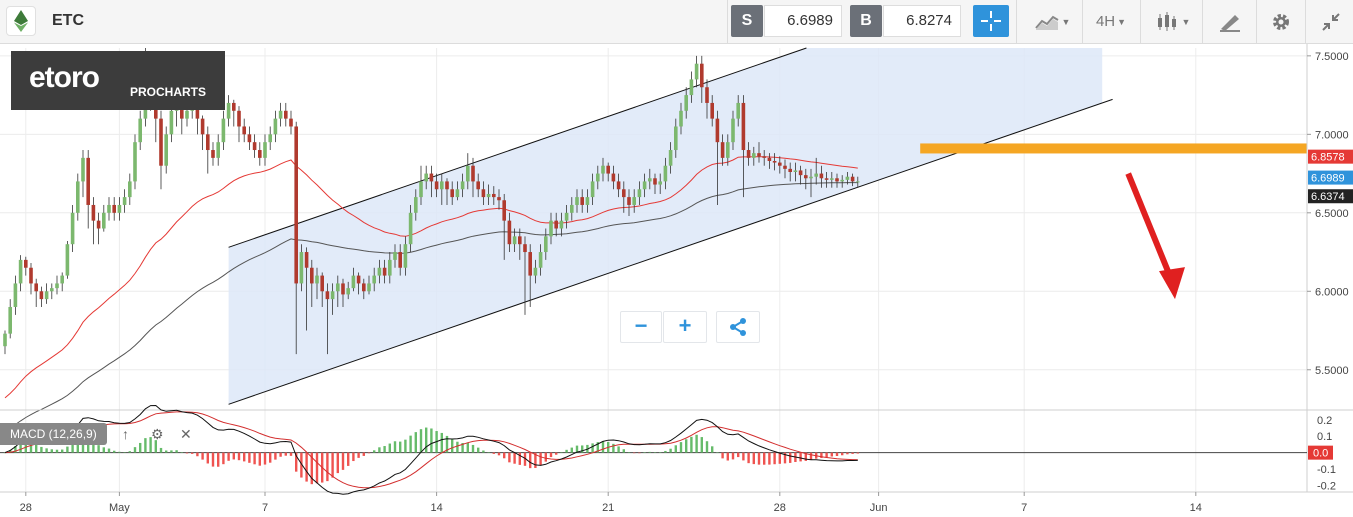 The image size is (1353, 517). I want to click on candle-style-button: ▼, so click(1173, 22).